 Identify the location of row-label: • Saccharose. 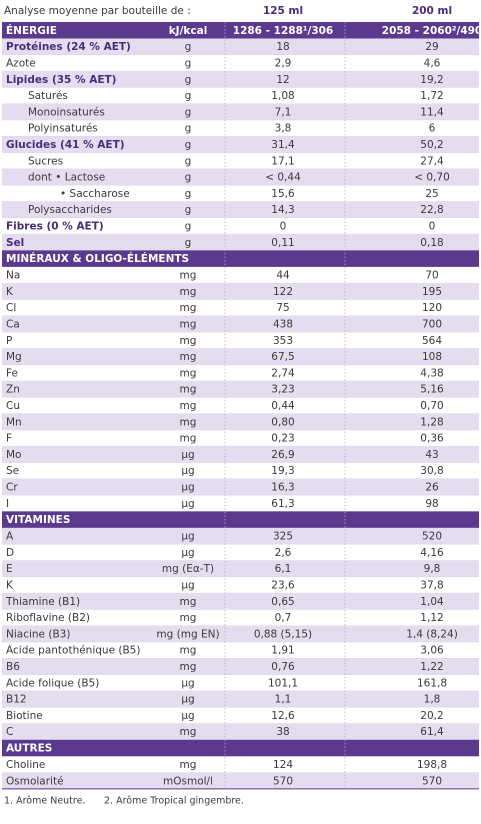
(95, 194).